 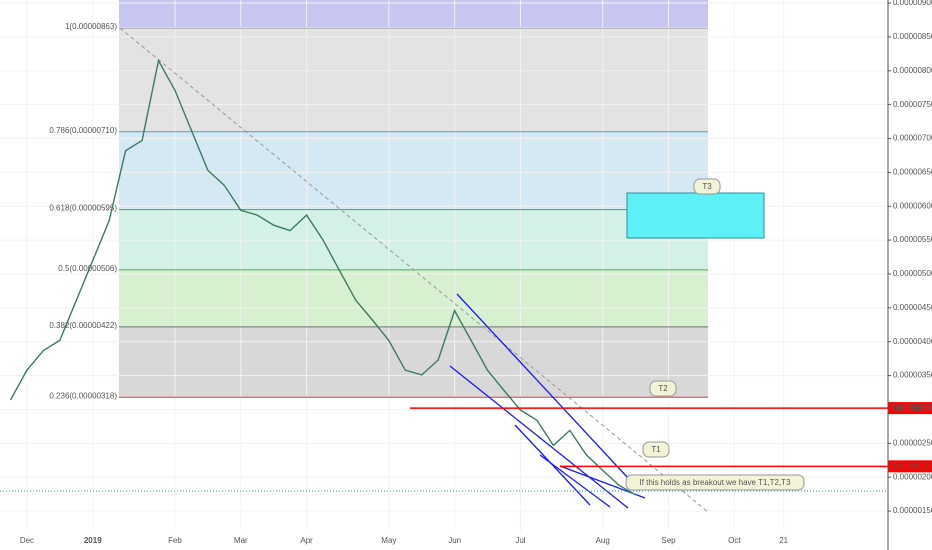 I want to click on callout-text: T3, so click(x=707, y=186).